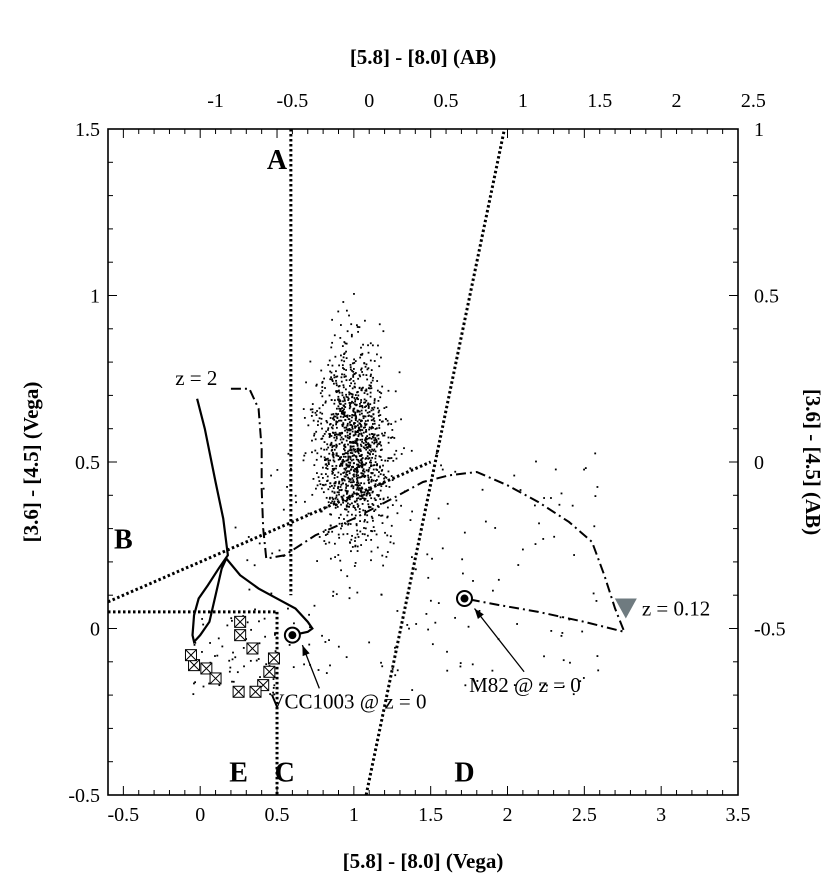 The image size is (830, 880). I want to click on x2-tick-label: -1, so click(215, 101).